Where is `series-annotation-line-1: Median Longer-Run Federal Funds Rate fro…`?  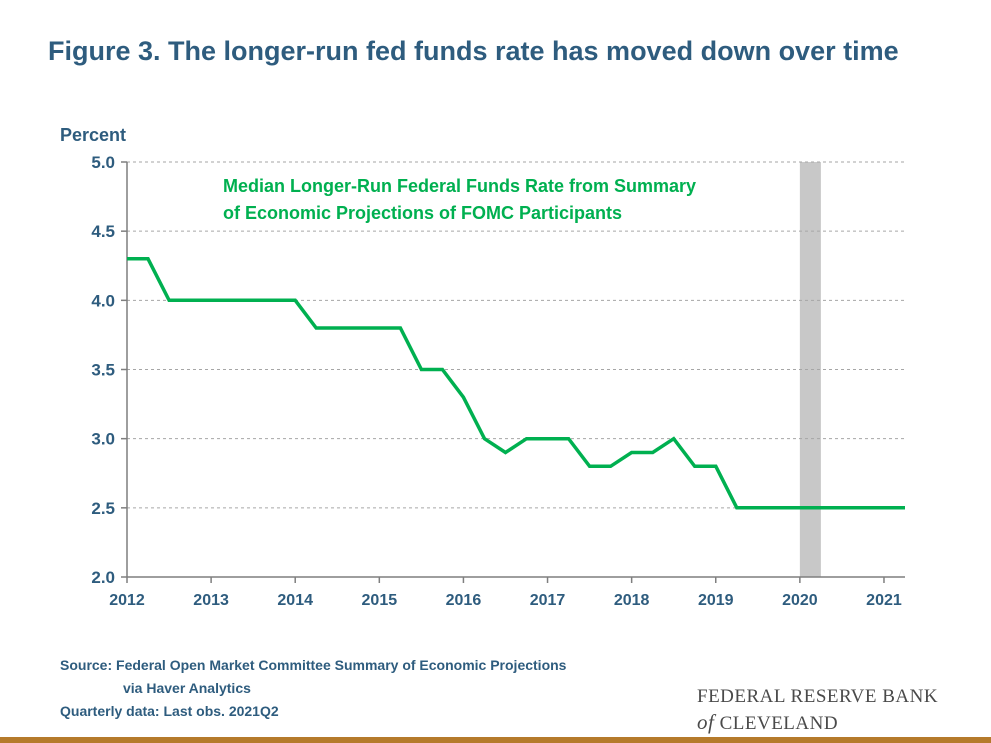 series-annotation-line-1: Median Longer-Run Federal Funds Rate fro… is located at coordinates (459, 186).